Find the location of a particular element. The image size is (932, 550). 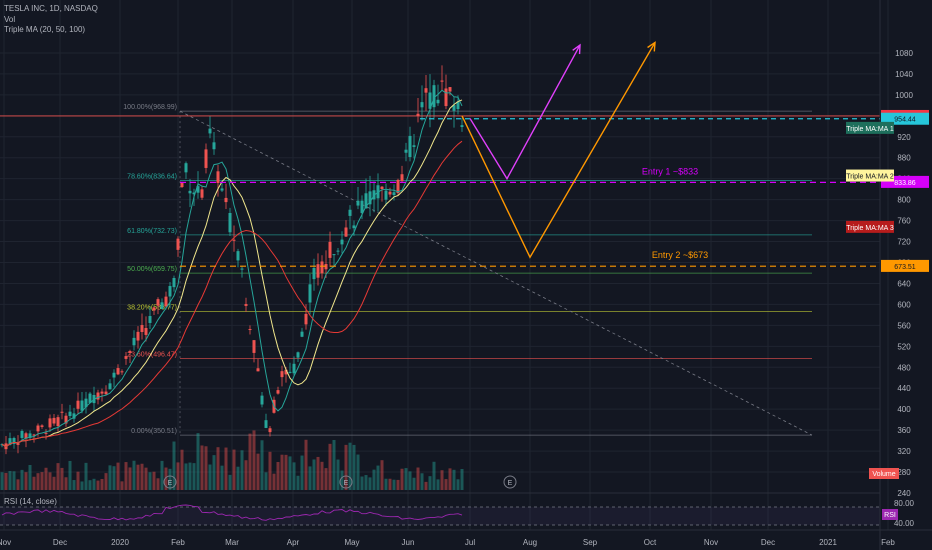

price-tick-label: 1000 is located at coordinates (904, 95).